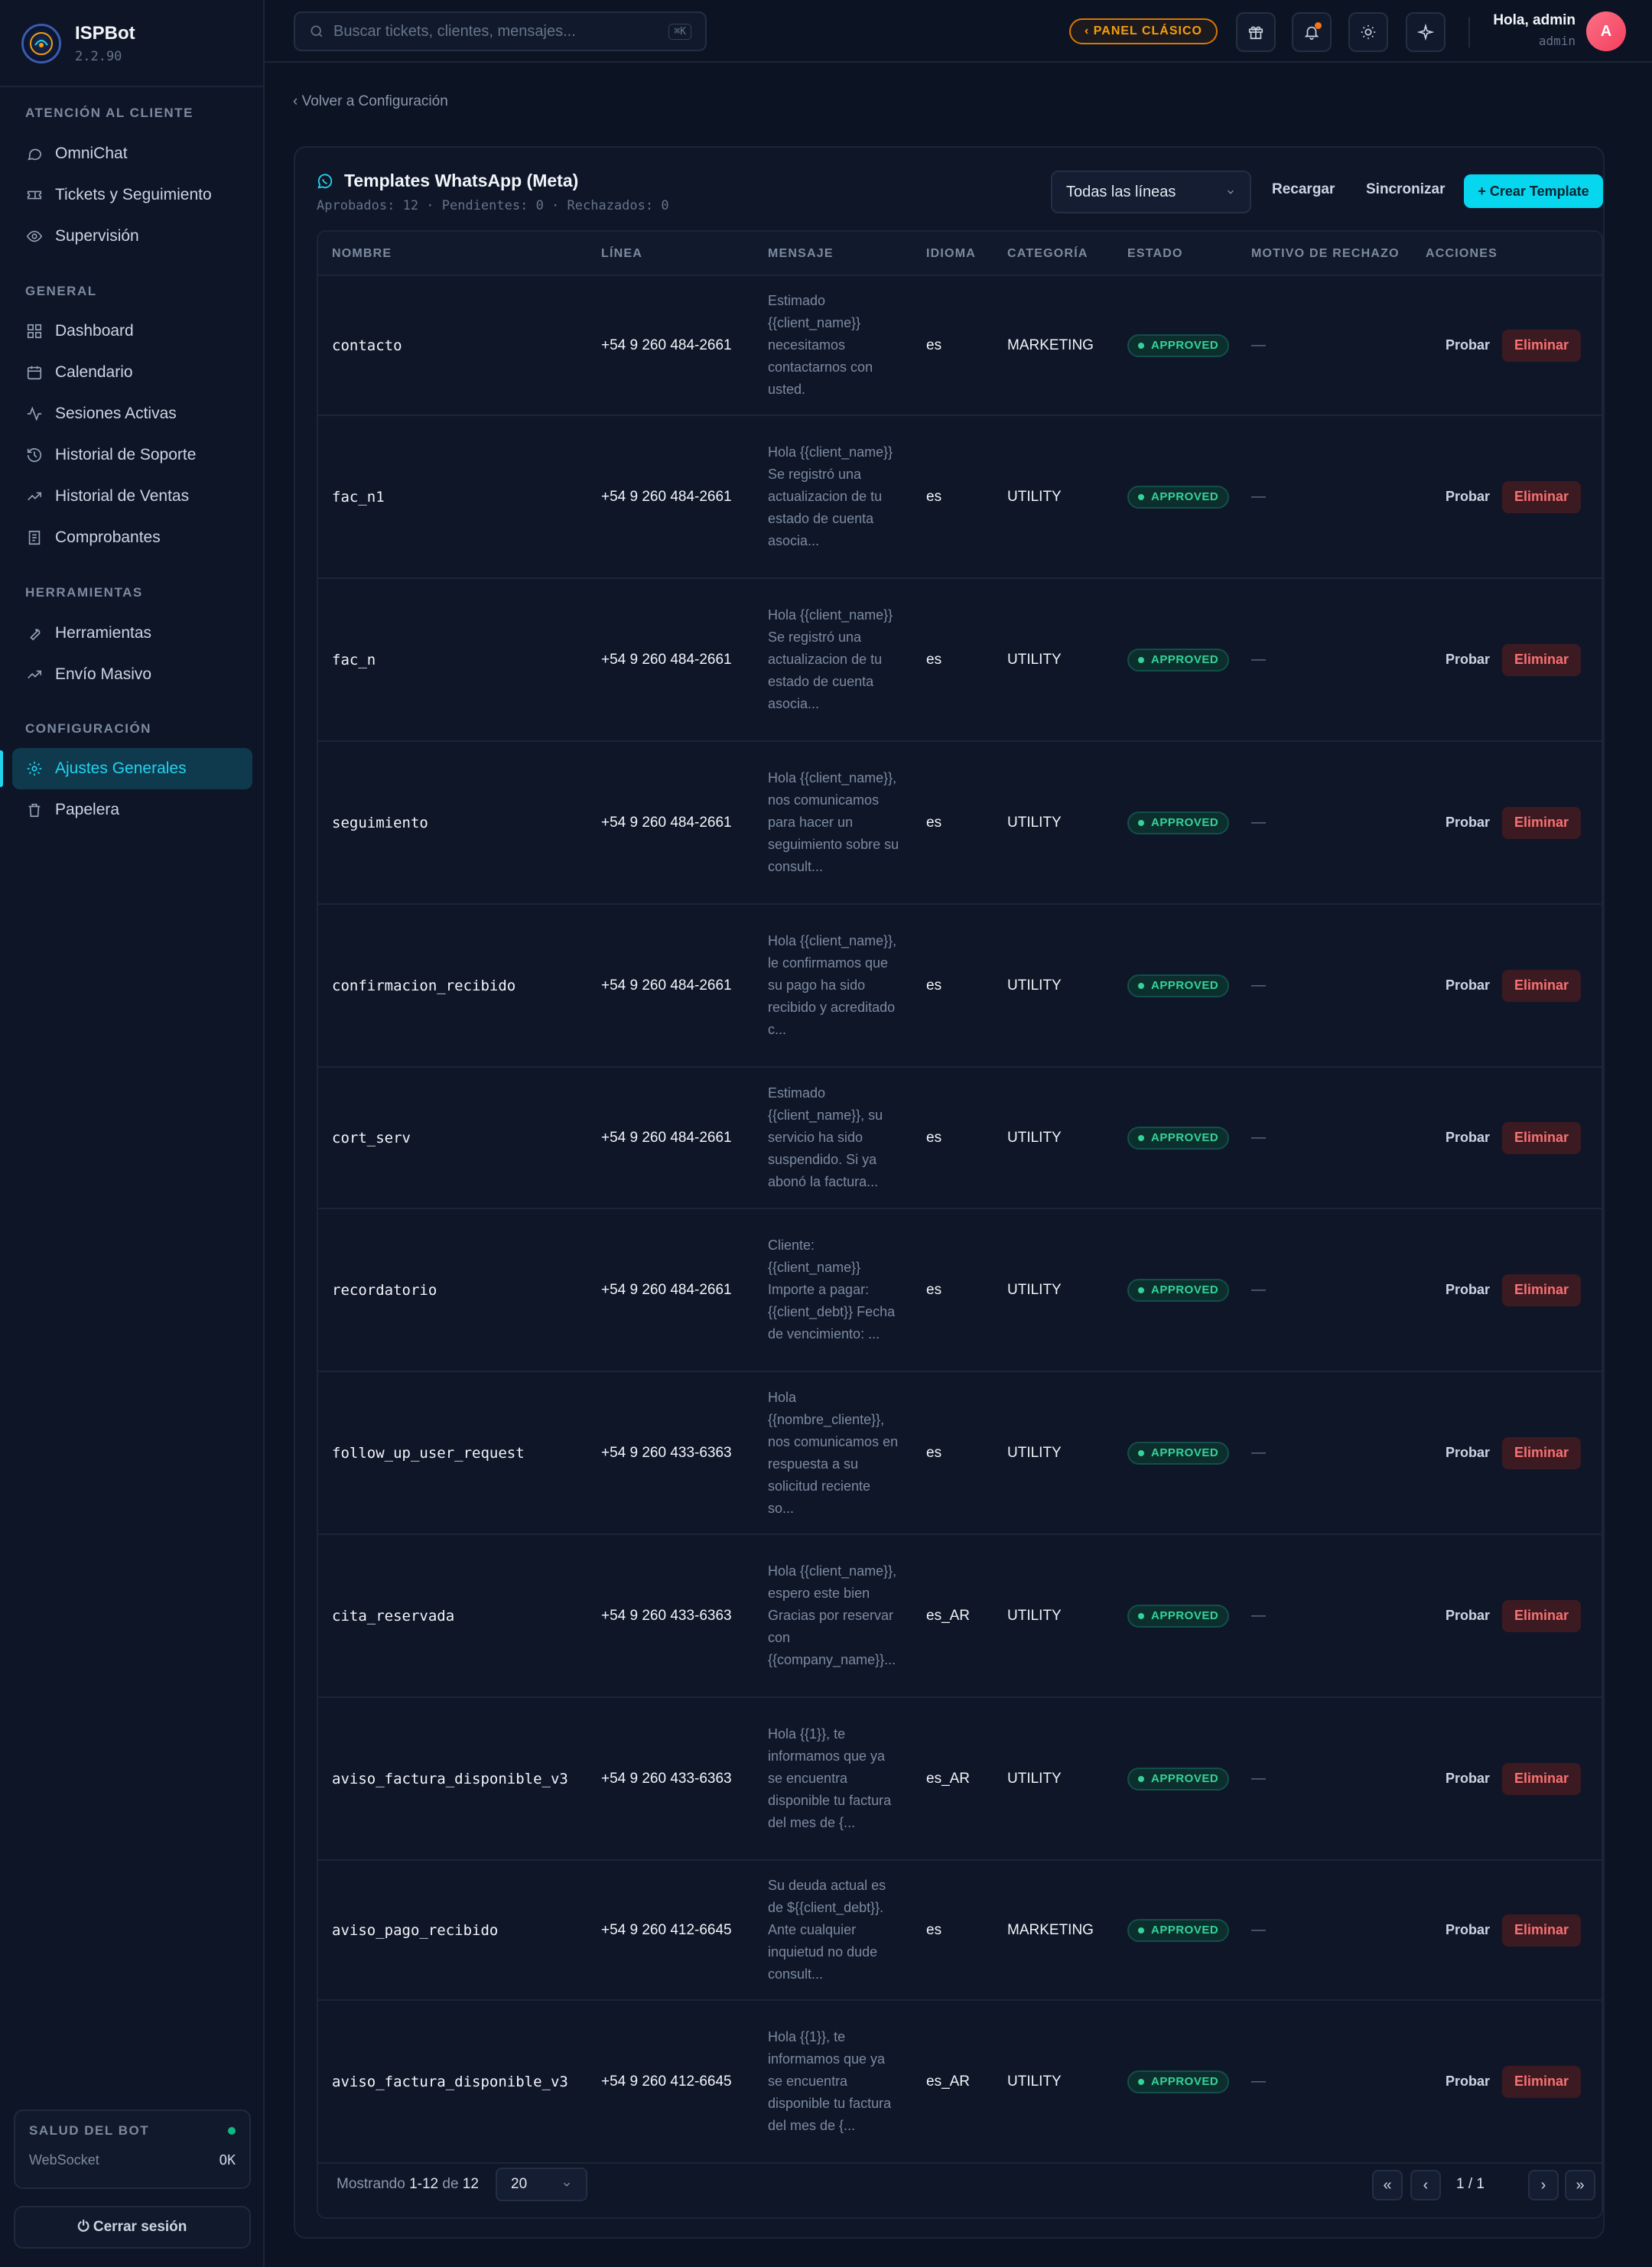 The width and height of the screenshot is (1652, 2267). I want to click on sidebar-item-label: Herramientas, so click(103, 633).